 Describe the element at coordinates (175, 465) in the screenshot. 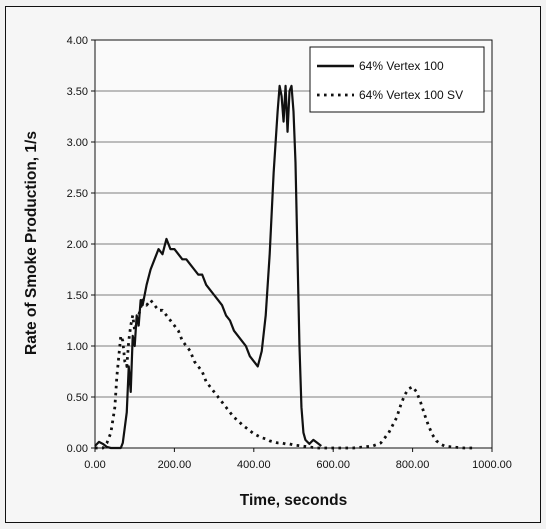

I see `x-tick-label: 200.00` at that location.